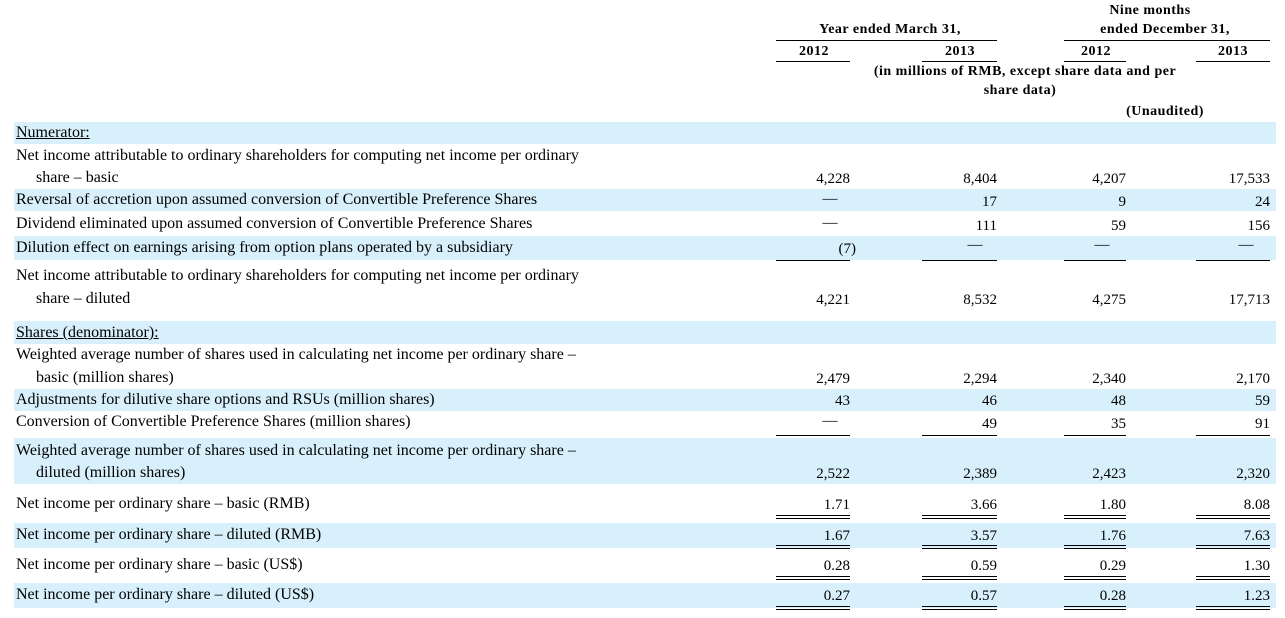 This screenshot has width=1285, height=618. I want to click on row-dividend-value: —, so click(830, 223).